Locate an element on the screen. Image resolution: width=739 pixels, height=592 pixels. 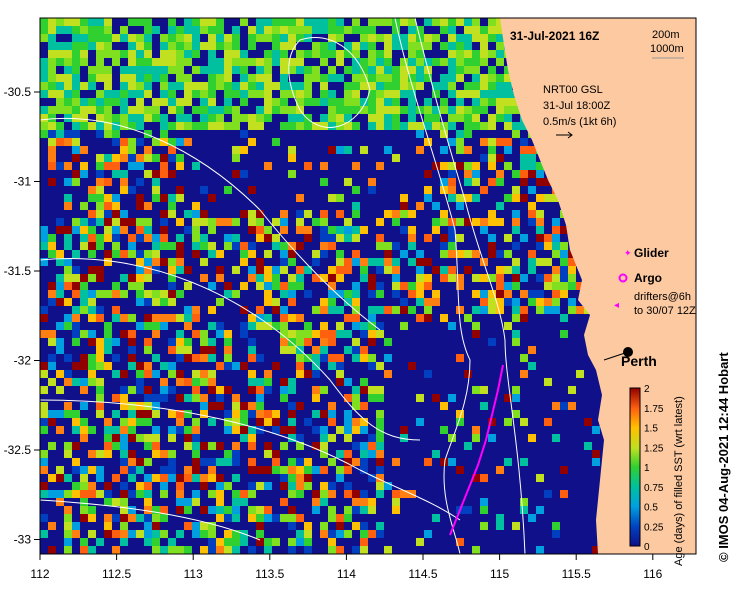
colorbar-tick-label: 0.5 is located at coordinates (651, 508).